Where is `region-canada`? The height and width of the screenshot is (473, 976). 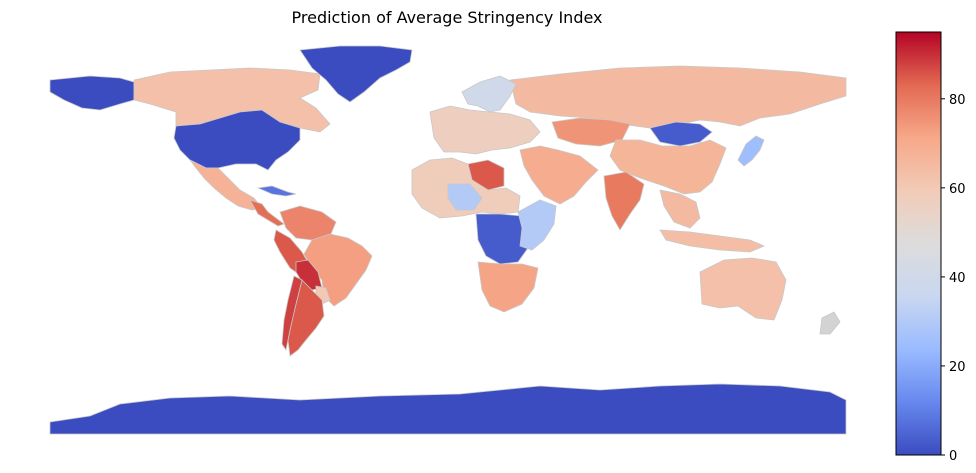
region-canada is located at coordinates (232, 100).